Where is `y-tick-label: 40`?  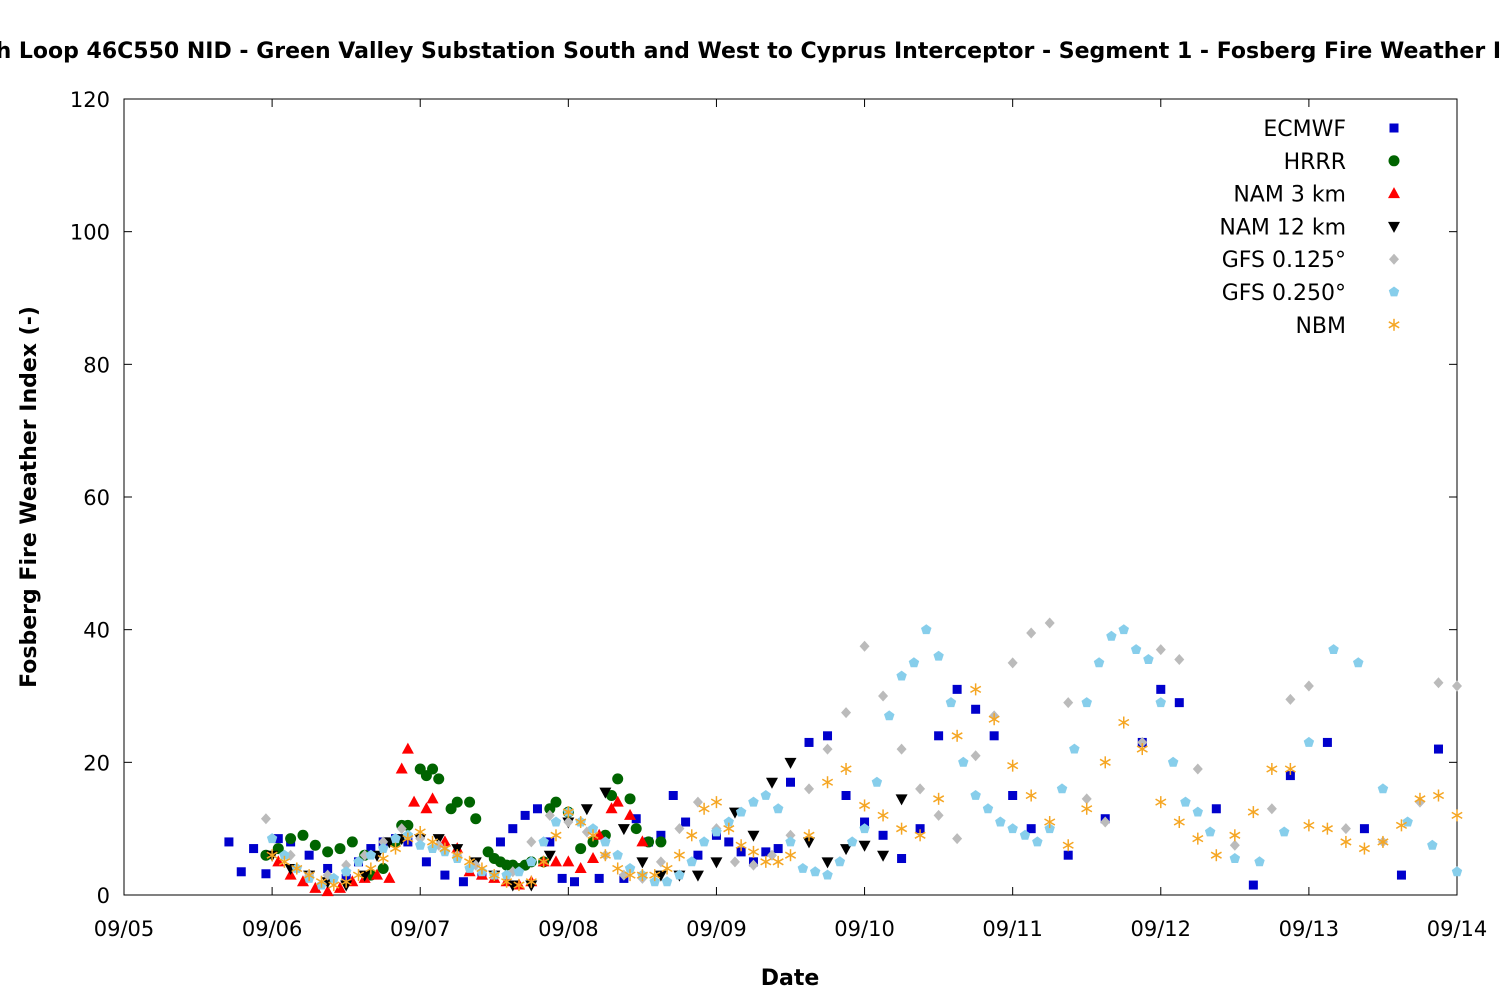 y-tick-label: 40 is located at coordinates (96, 631).